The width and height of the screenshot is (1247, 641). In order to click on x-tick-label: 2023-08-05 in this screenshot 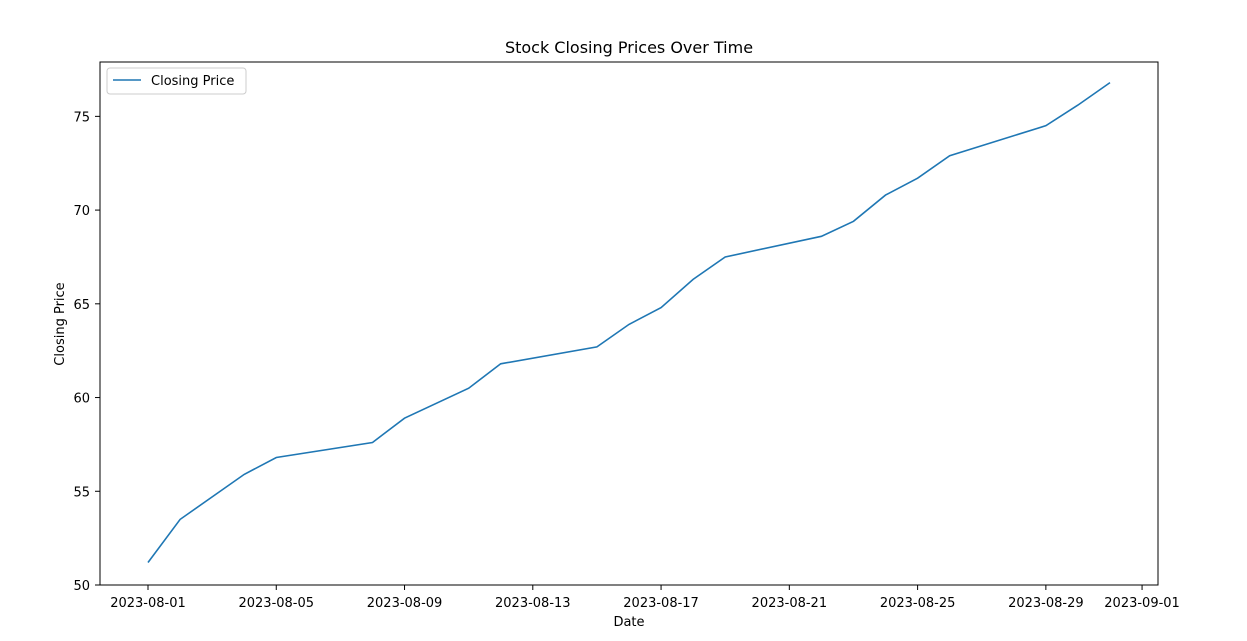, I will do `click(276, 603)`.